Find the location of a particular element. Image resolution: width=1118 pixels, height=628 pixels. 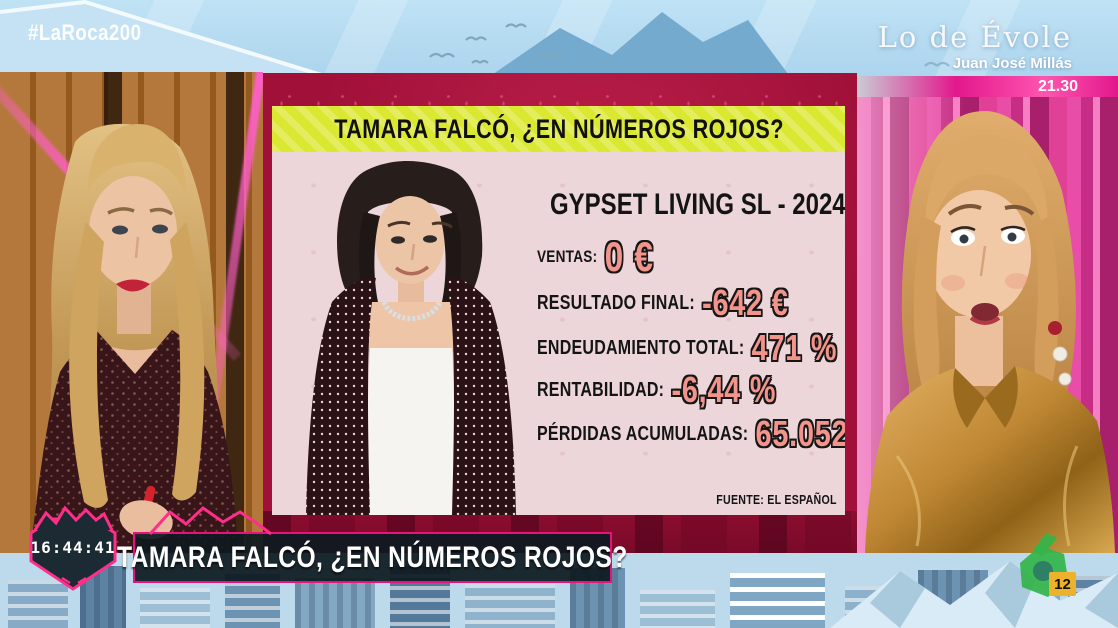

promo-title: Lo de Évole is located at coordinates (974, 37).